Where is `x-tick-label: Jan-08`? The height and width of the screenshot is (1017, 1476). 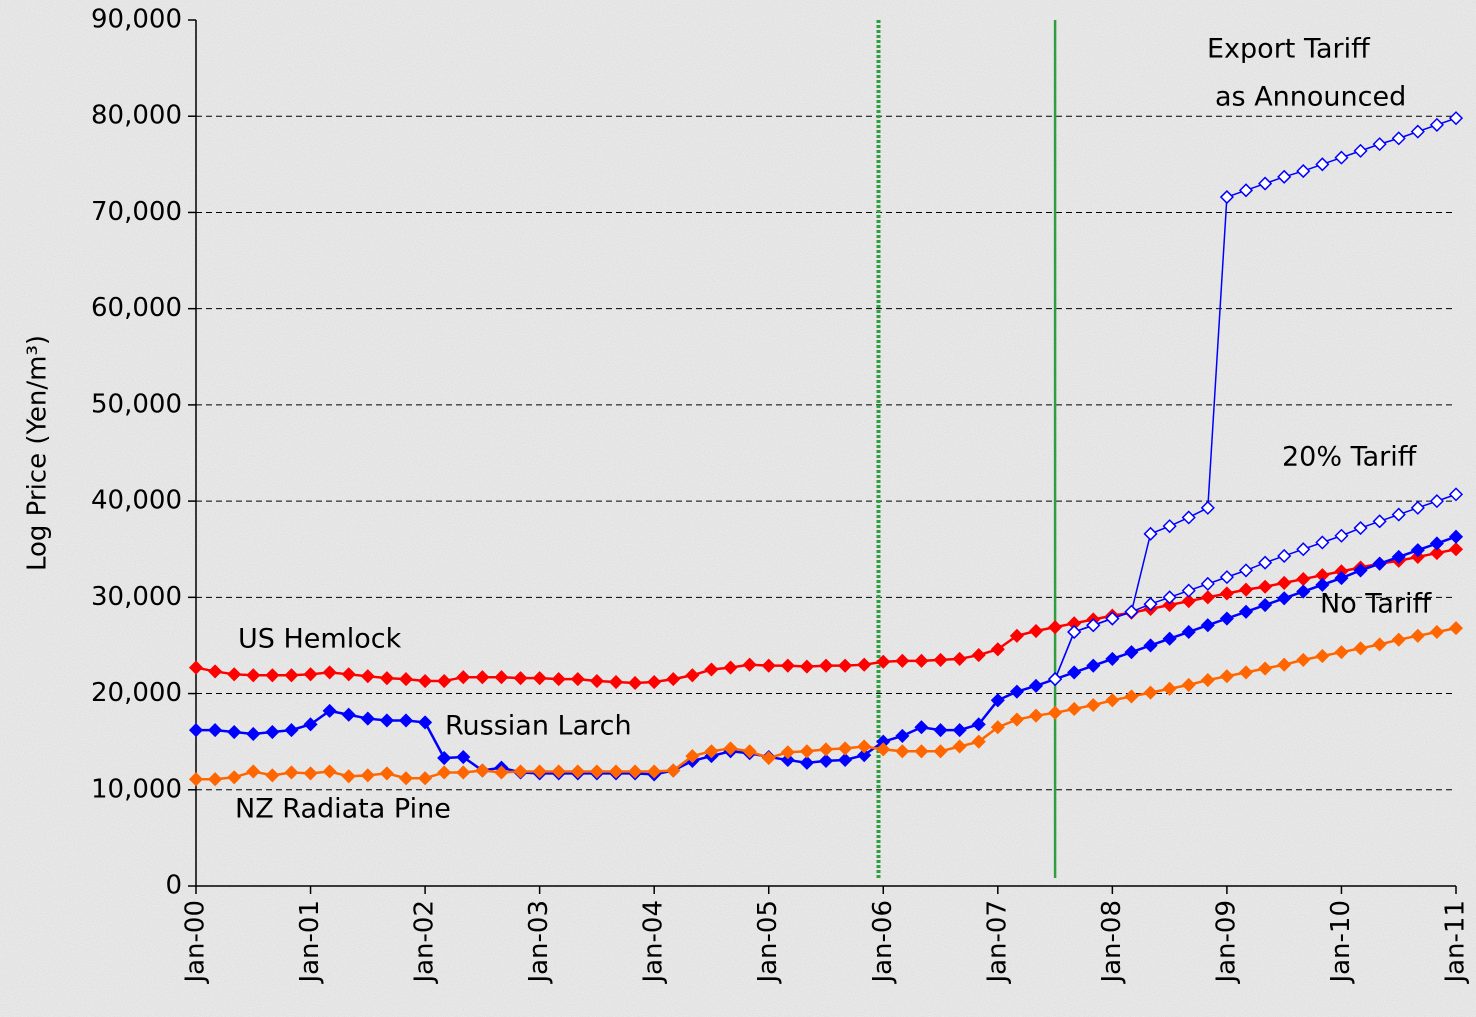
x-tick-label: Jan-08 is located at coordinates (1112, 942).